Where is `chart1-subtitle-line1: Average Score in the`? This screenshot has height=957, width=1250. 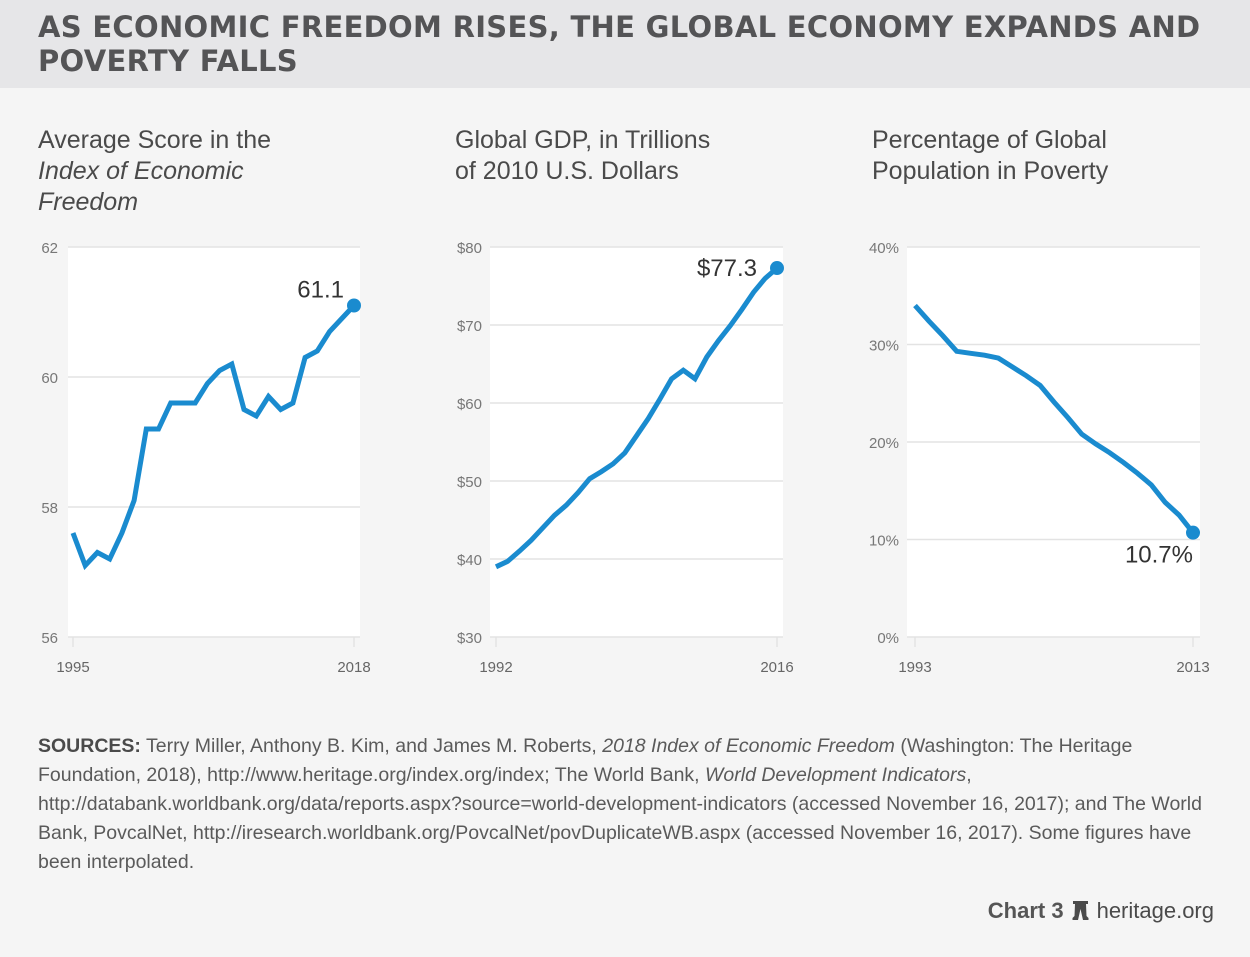
chart1-subtitle-line1: Average Score in the is located at coordinates (155, 140).